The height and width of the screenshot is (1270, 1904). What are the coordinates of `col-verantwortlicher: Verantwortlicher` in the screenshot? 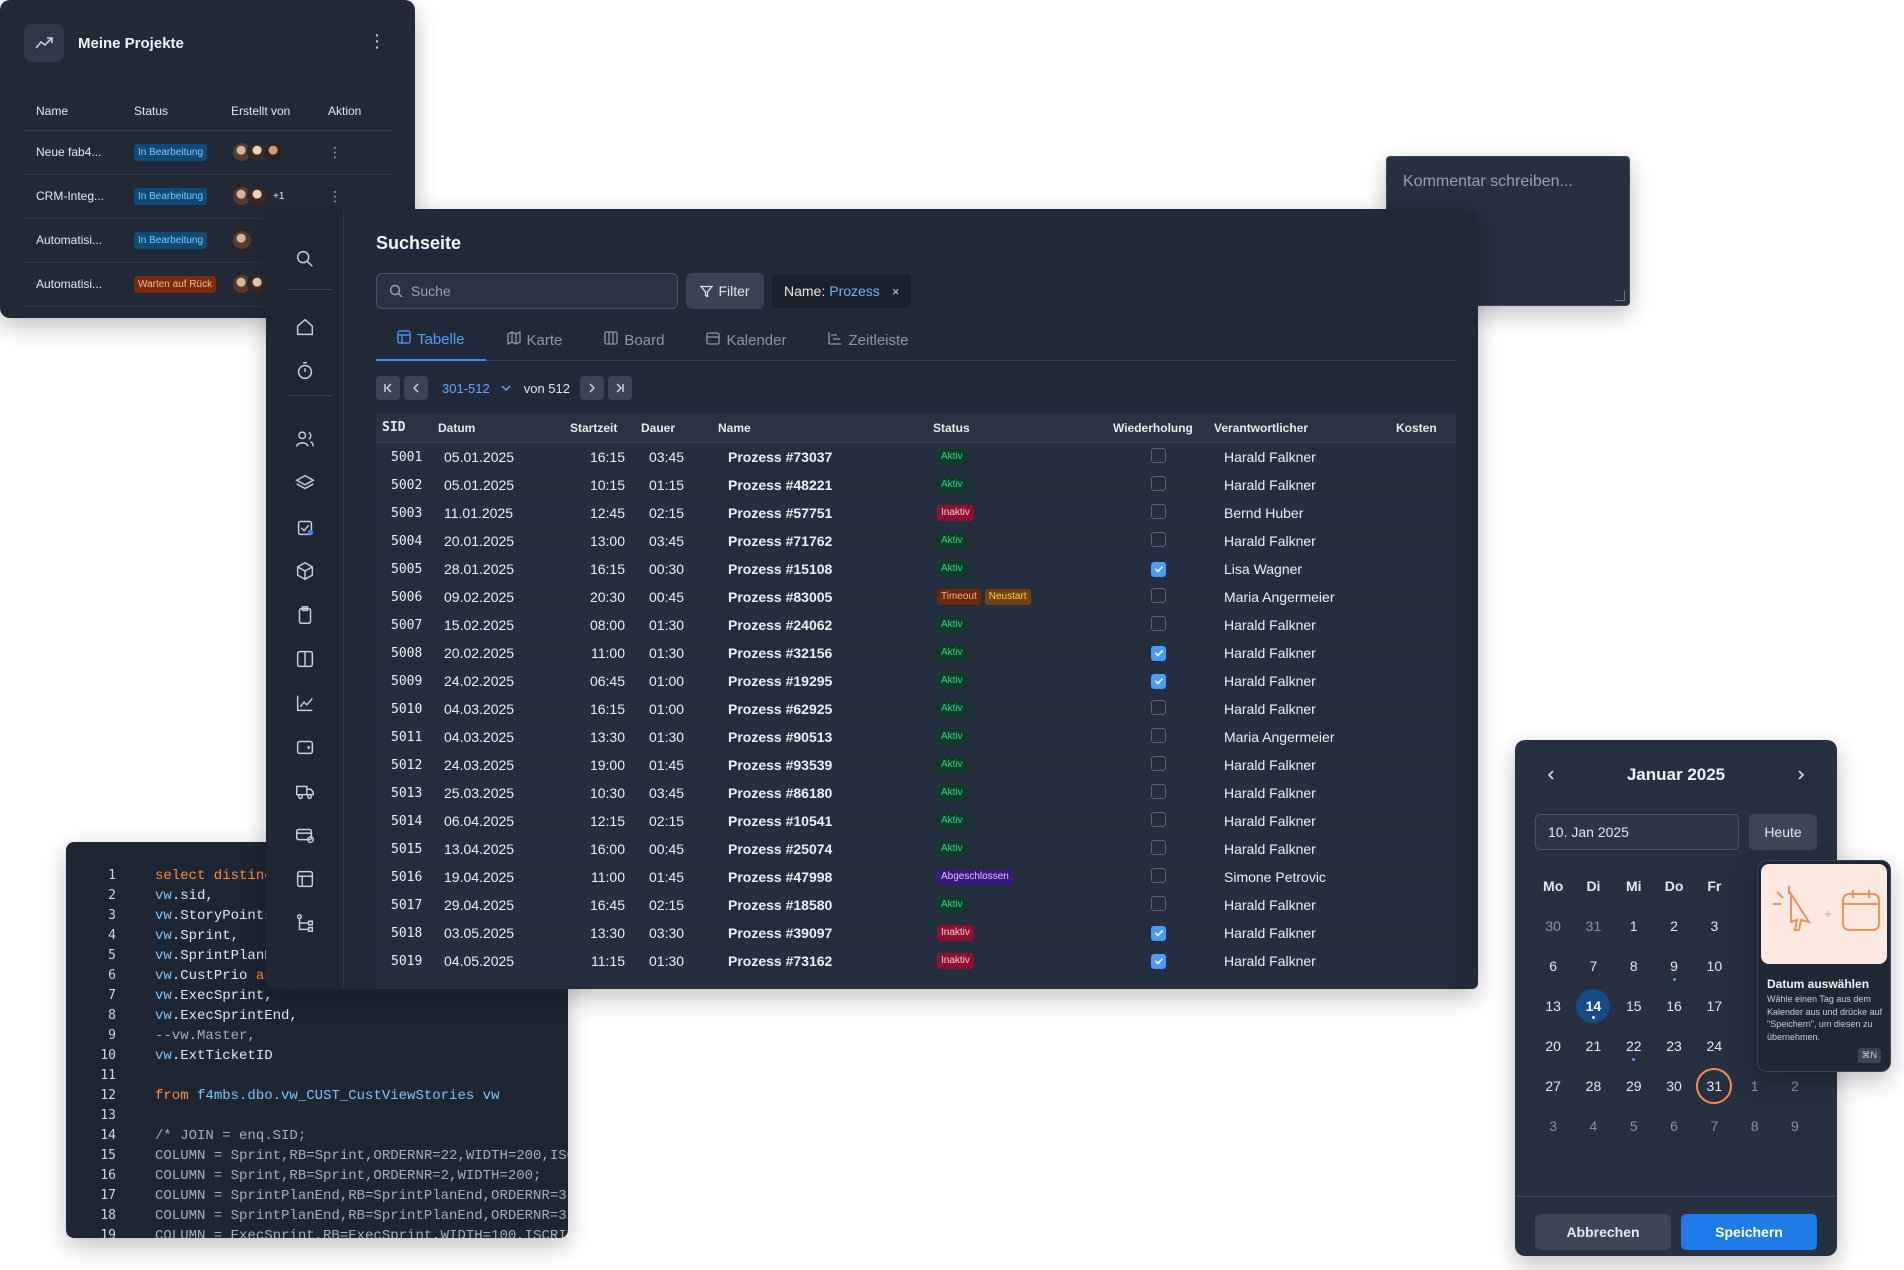 It's located at (1261, 427).